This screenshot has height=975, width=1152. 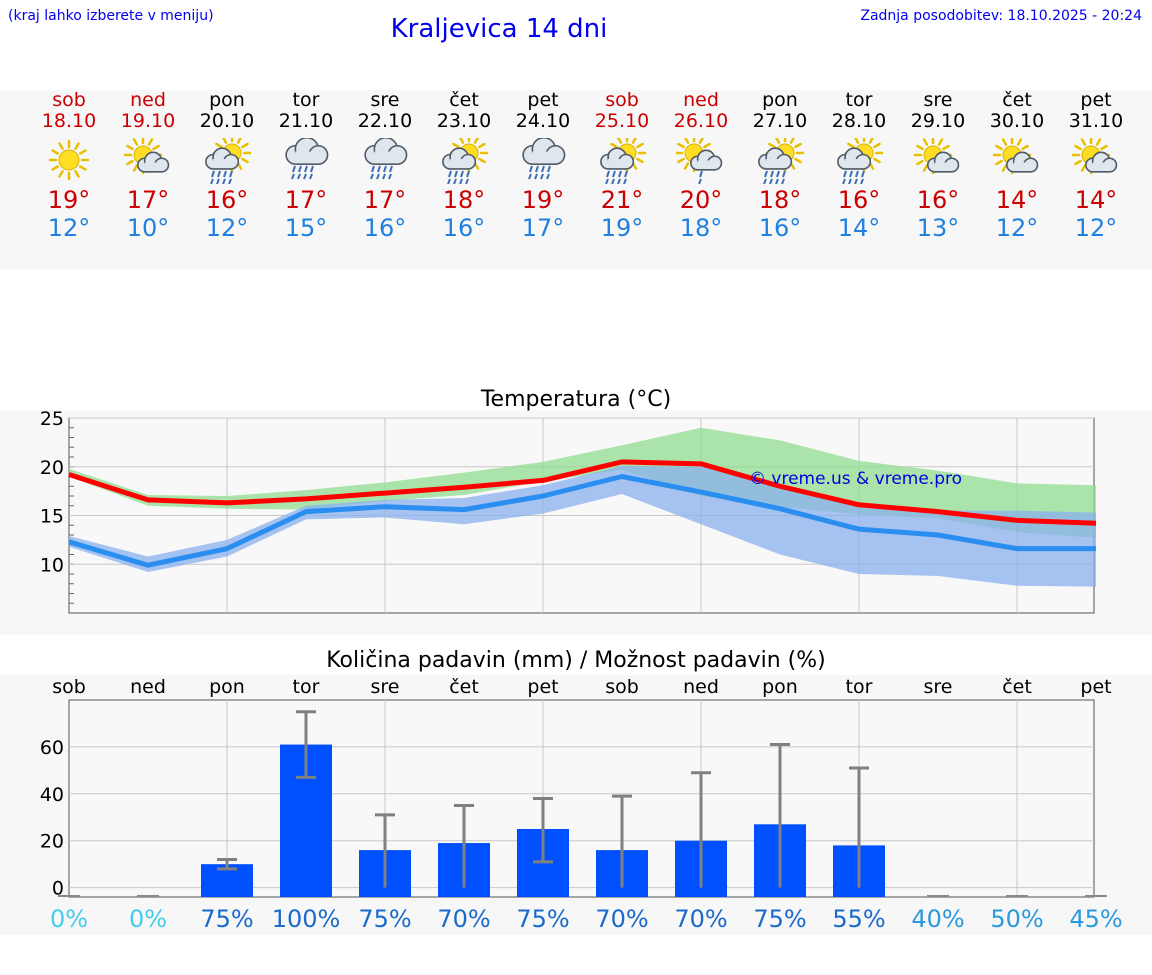 What do you see at coordinates (1096, 100) in the screenshot?
I see `day-name: pet` at bounding box center [1096, 100].